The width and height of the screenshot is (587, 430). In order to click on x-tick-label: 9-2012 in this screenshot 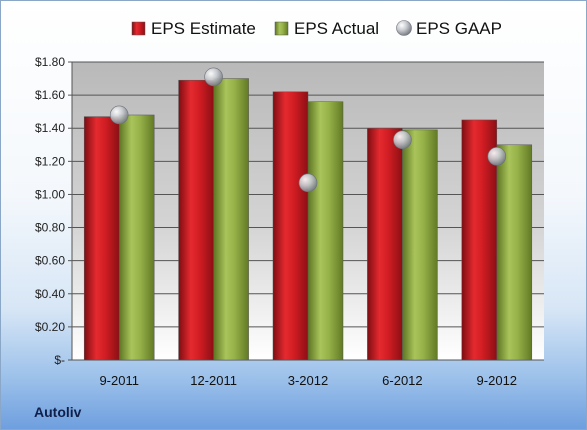, I will do `click(497, 380)`.